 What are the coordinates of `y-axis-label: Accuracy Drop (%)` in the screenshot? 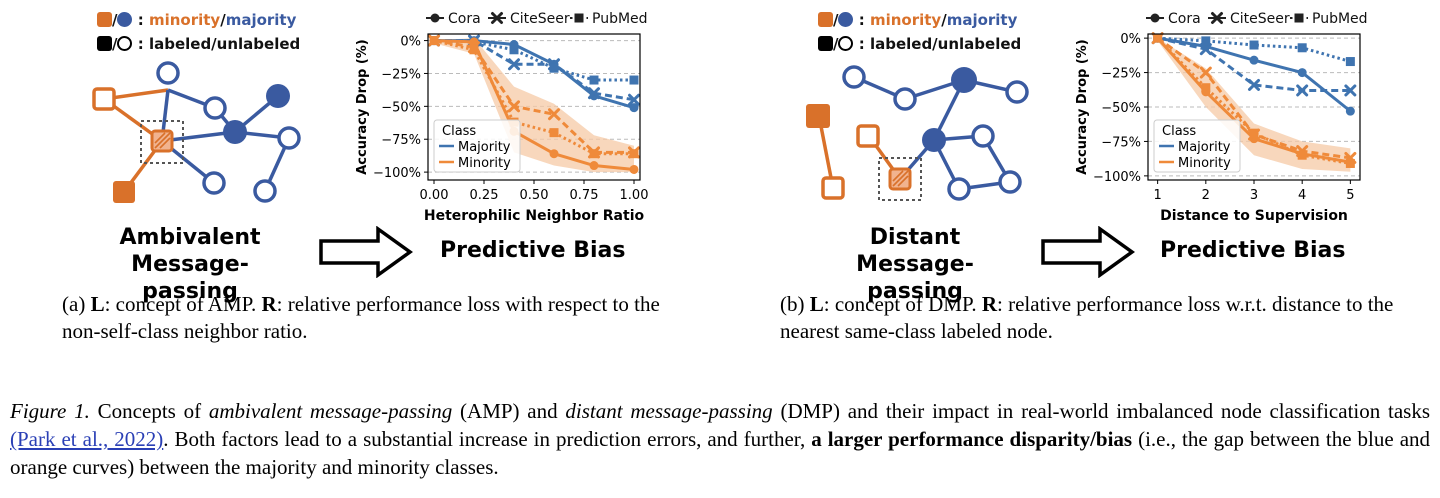 It's located at (362, 107).